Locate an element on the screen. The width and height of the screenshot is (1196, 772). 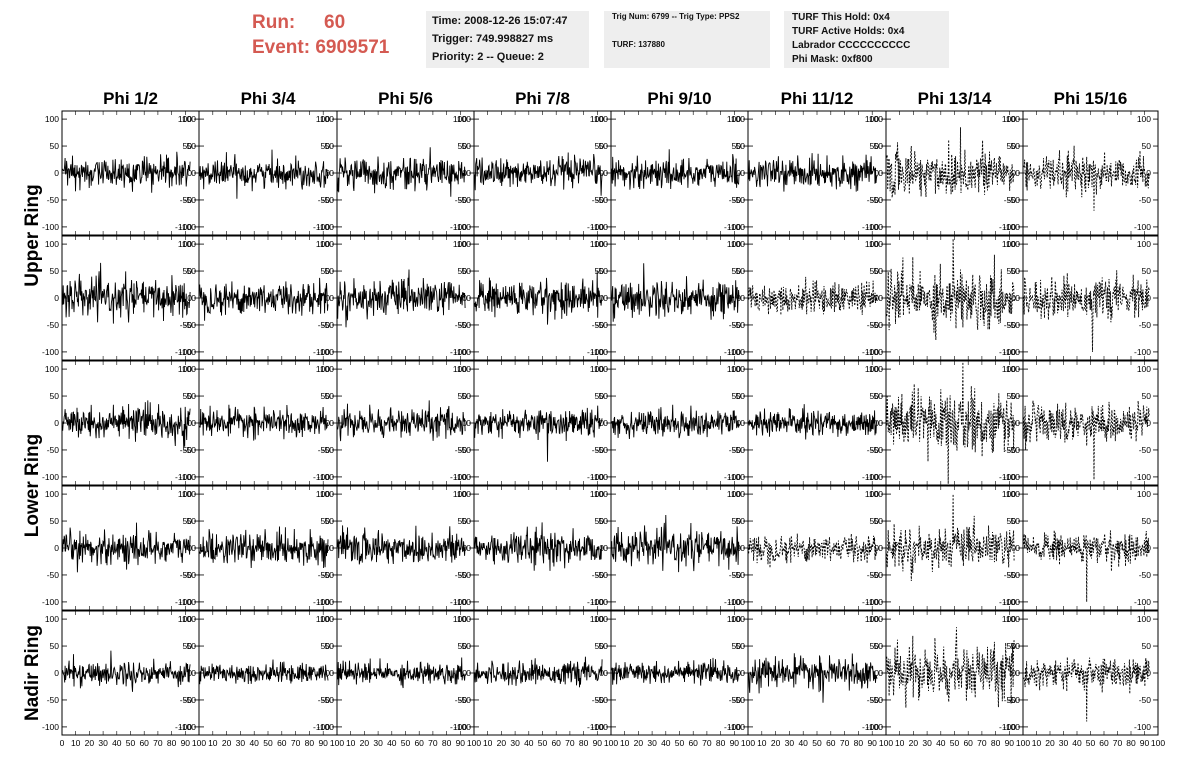
x-tick-label: 100 is located at coordinates (886, 743).